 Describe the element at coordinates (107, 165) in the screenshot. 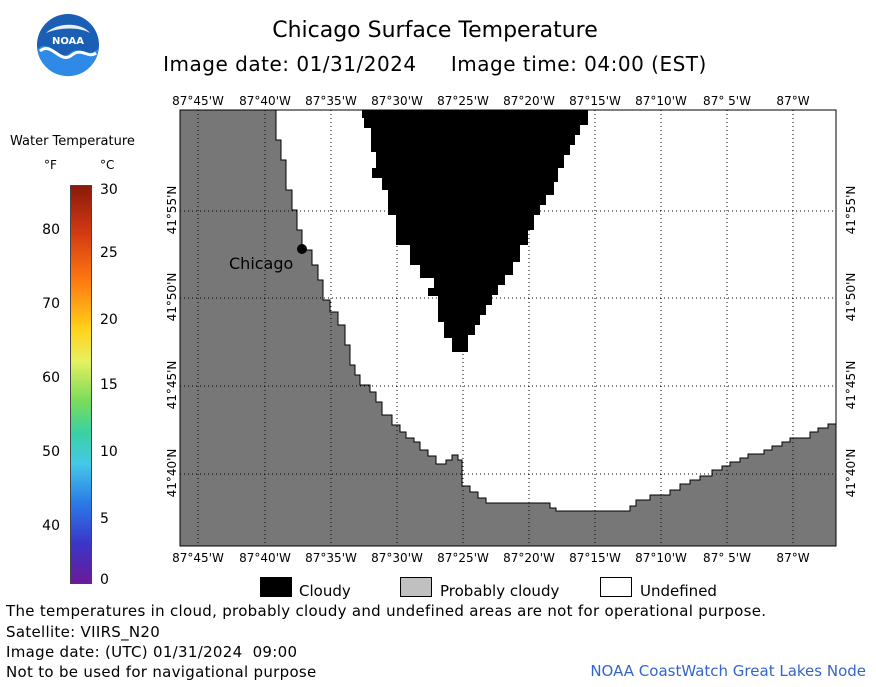

I see `colorbar-unit-c: °C` at that location.